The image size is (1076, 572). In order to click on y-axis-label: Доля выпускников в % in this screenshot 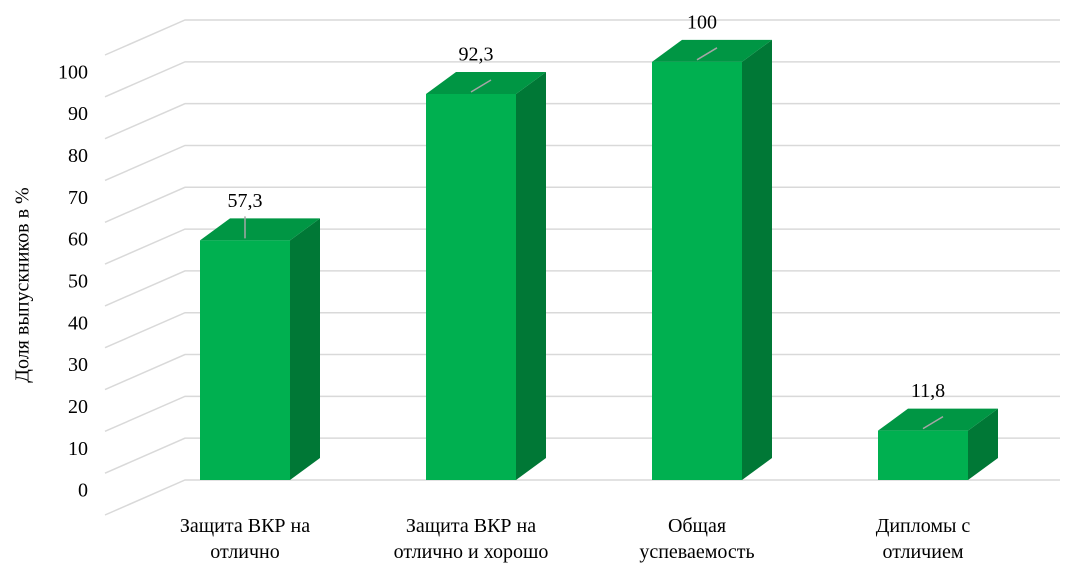, I will do `click(23, 284)`.